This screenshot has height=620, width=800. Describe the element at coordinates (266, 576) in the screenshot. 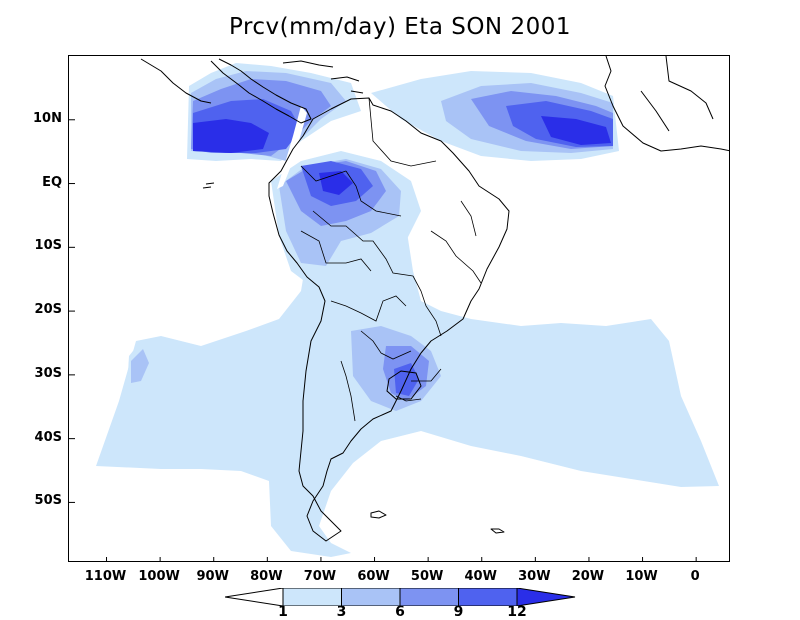

I see `lon-label-80w: 80W` at that location.